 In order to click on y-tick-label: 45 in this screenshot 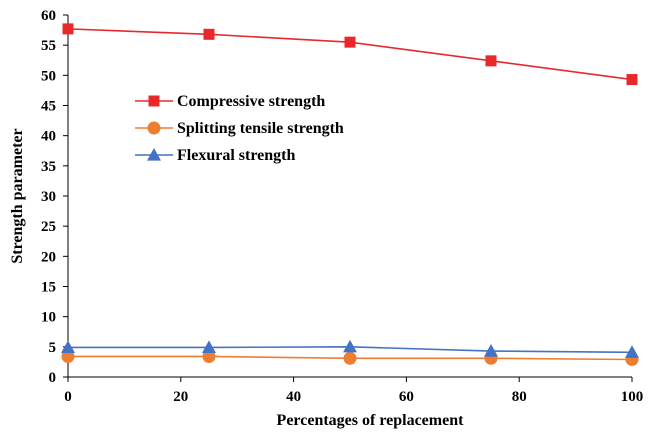, I will do `click(48, 107)`.